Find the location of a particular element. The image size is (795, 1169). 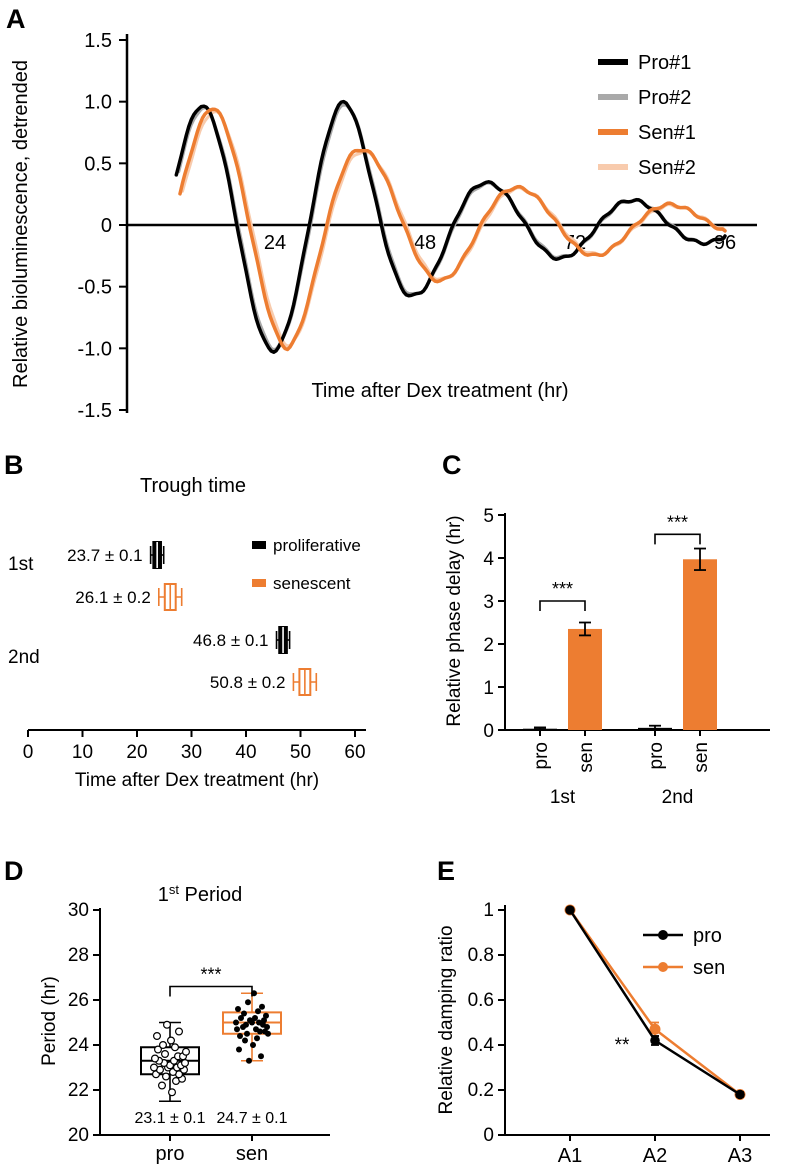

c-ytick-label: 4 is located at coordinates (488, 559).